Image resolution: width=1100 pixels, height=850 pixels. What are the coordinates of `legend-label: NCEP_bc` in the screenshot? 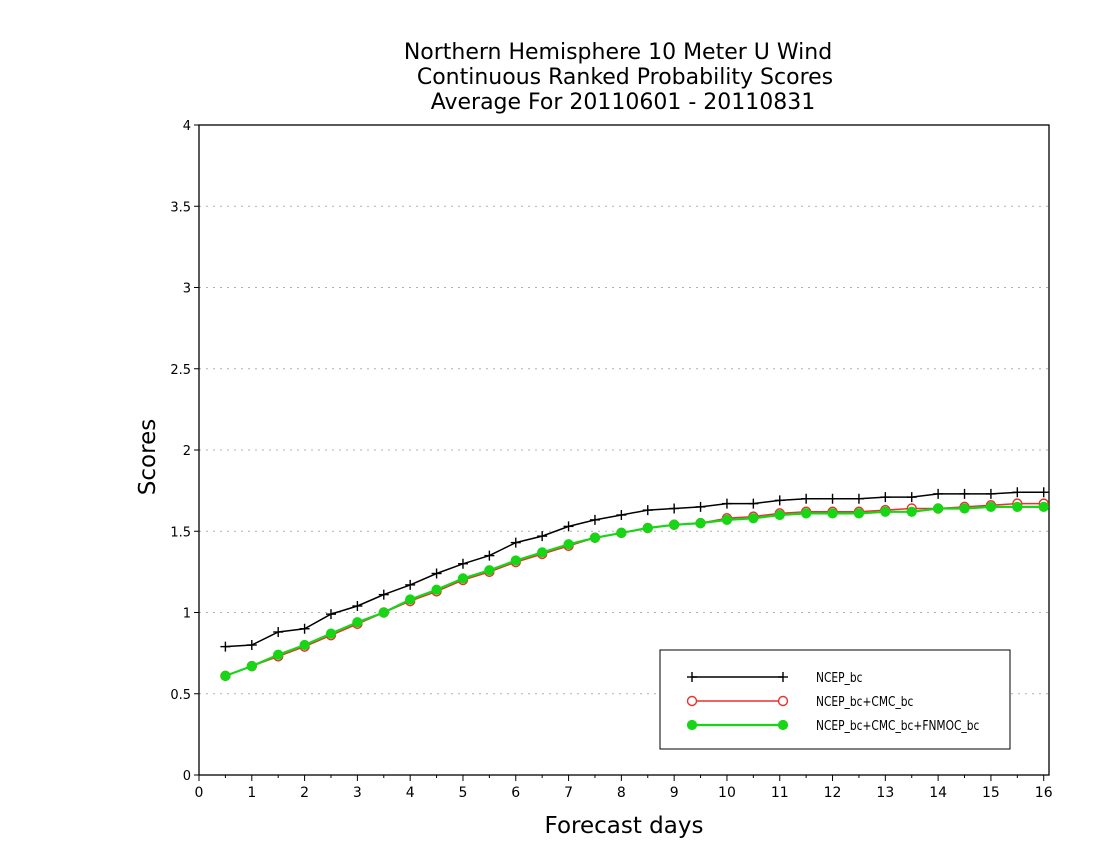 It's located at (839, 677).